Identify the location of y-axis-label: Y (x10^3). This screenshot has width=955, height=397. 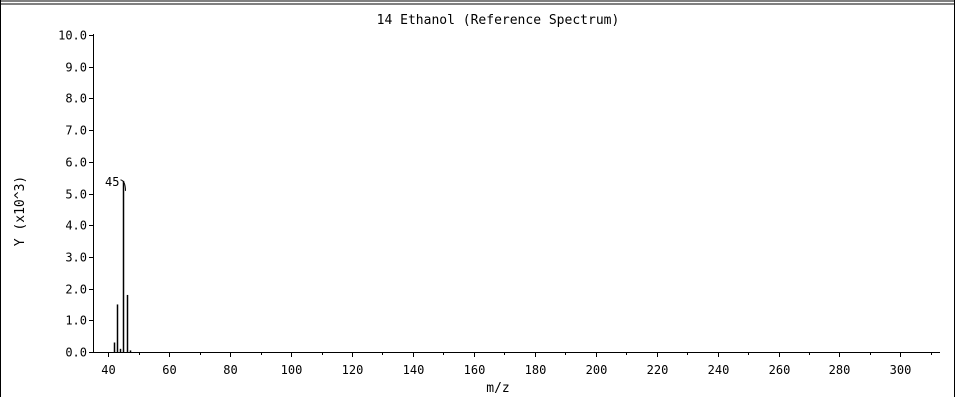
(20, 211).